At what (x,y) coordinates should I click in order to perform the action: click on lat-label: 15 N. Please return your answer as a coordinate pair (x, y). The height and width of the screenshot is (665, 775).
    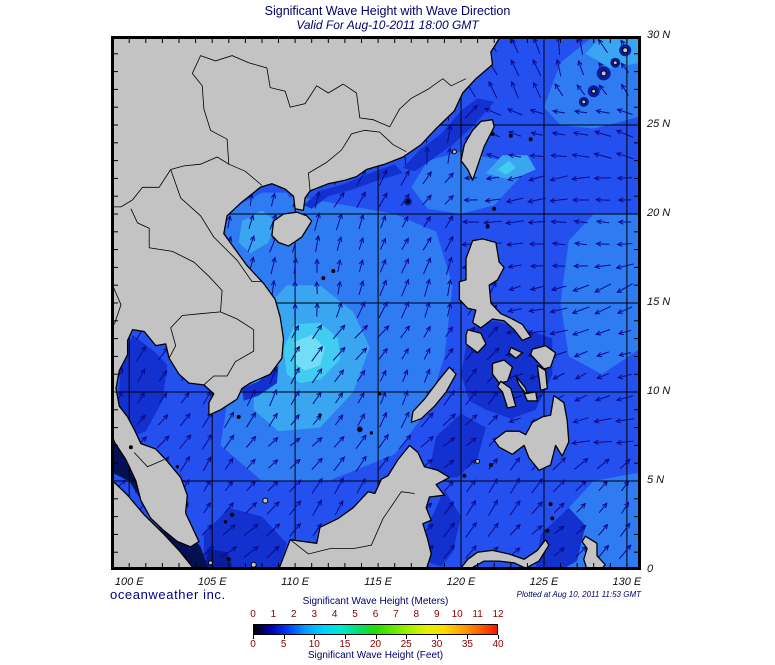
    Looking at the image, I should click on (659, 302).